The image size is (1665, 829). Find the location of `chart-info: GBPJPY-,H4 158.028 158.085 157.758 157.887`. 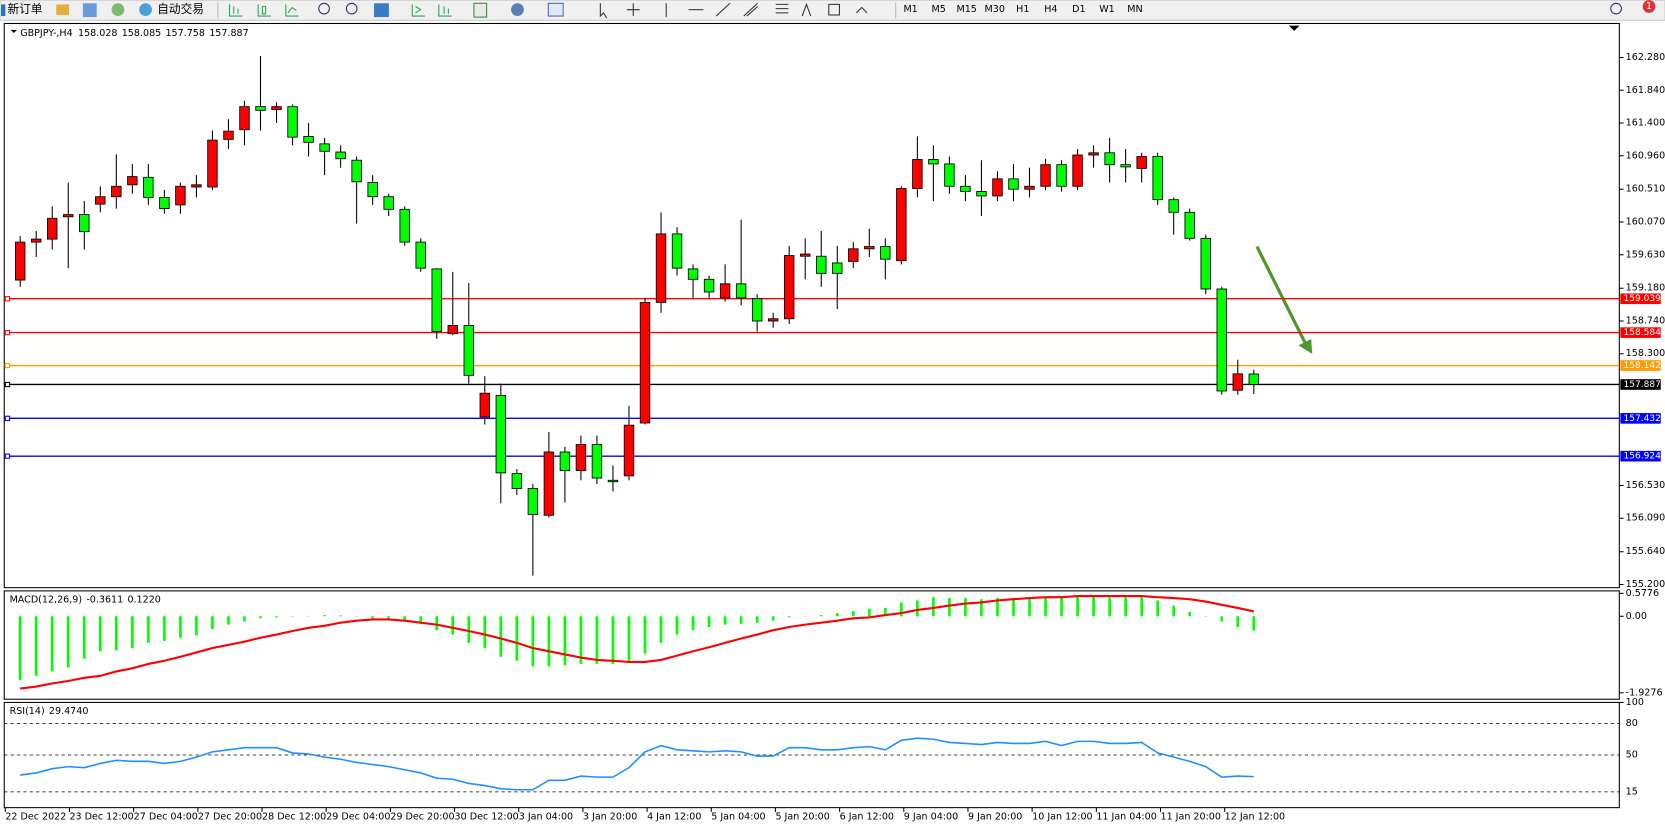

chart-info: GBPJPY-,H4 158.028 158.085 157.758 157.887 is located at coordinates (134, 33).